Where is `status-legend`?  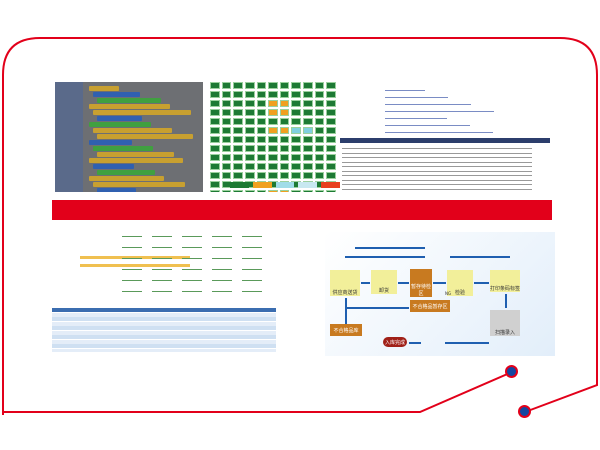
status-legend is located at coordinates (285, 185).